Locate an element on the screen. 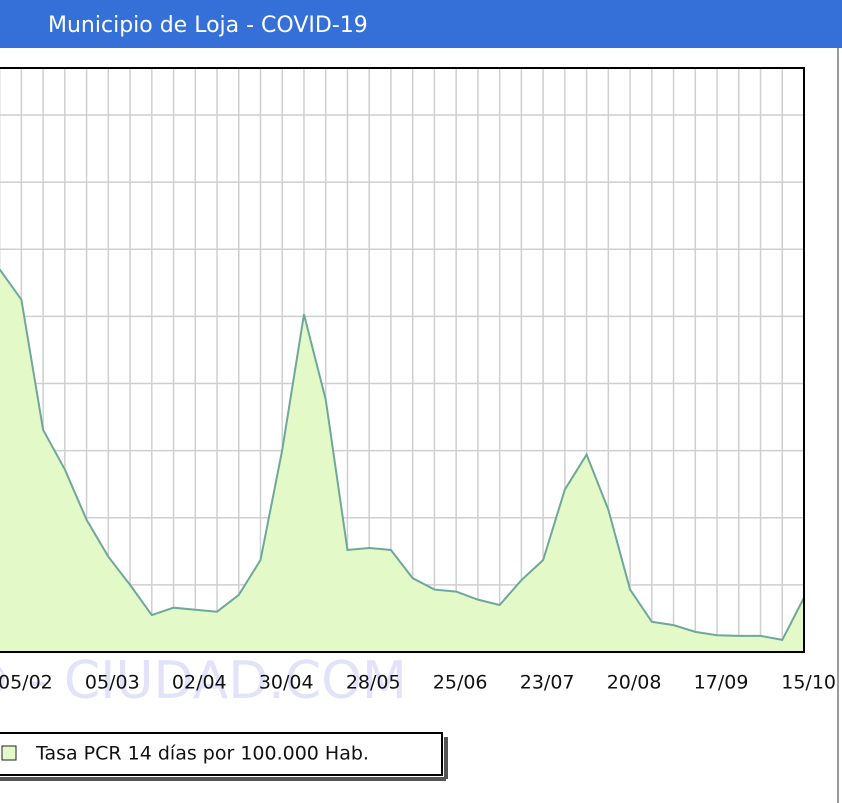  header-bar is located at coordinates (421, 24).